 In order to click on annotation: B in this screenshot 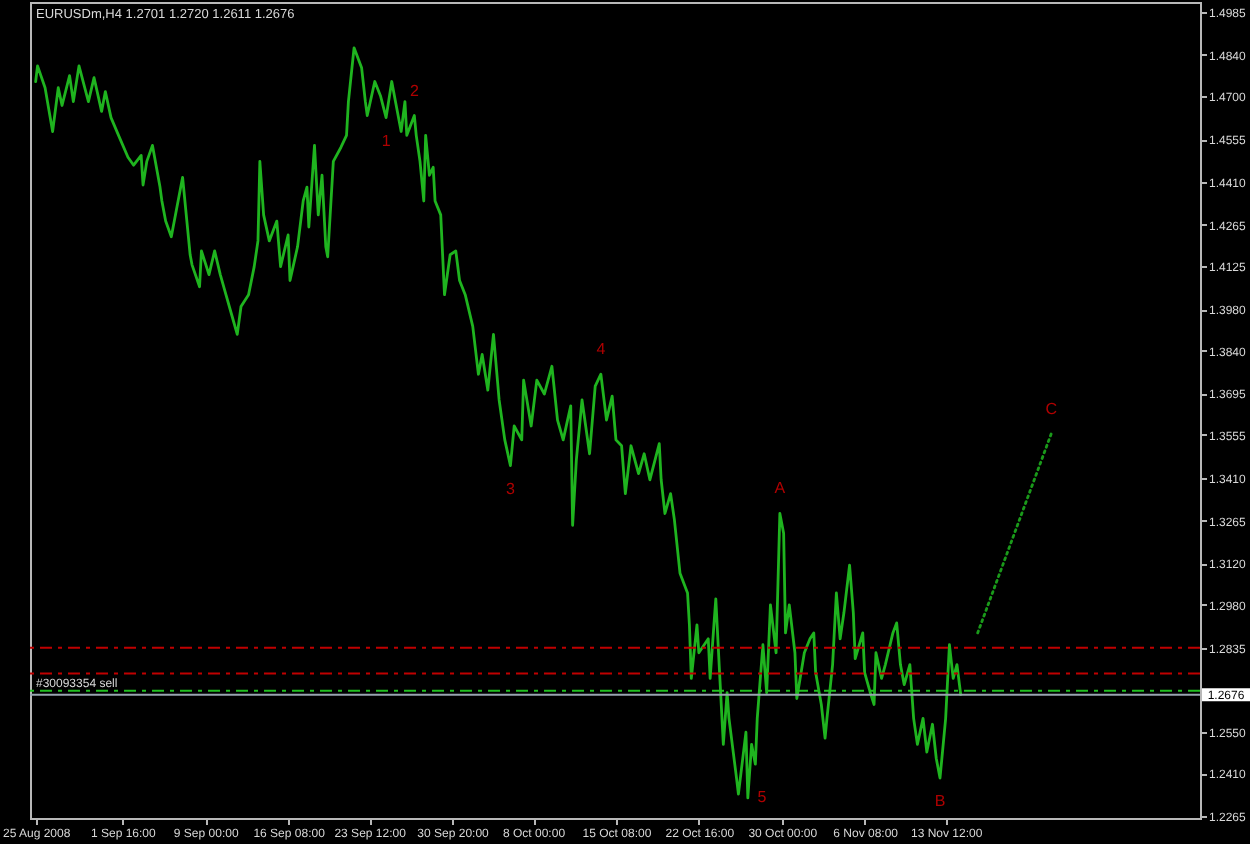, I will do `click(940, 801)`.